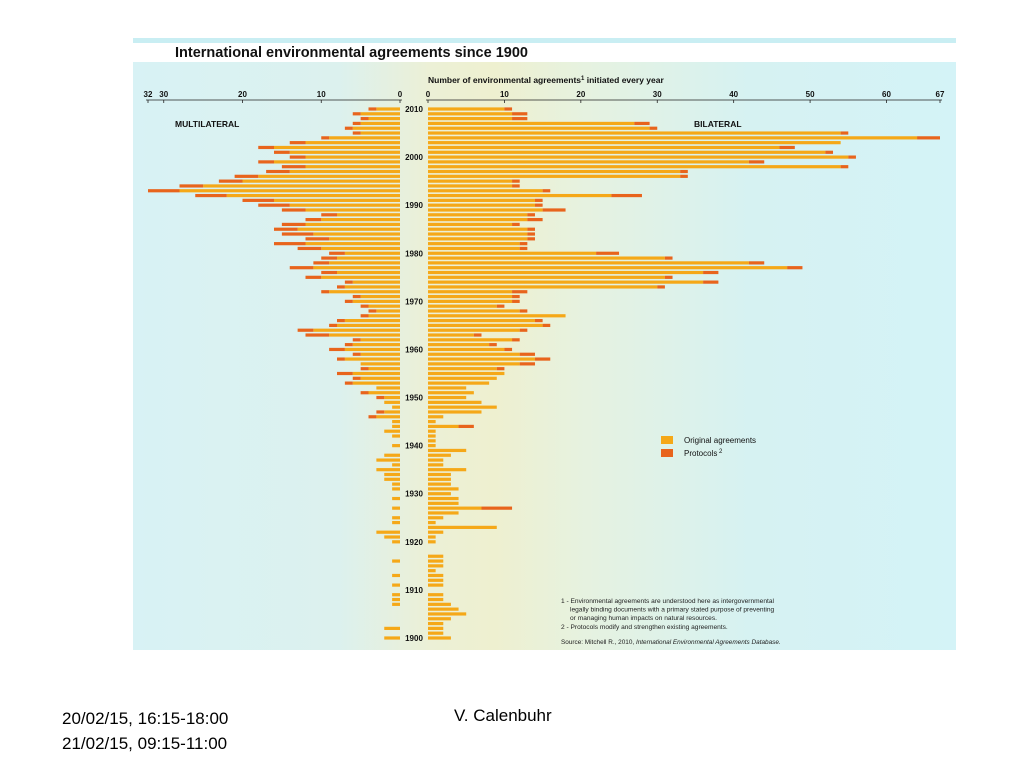 Image resolution: width=1024 pixels, height=768 pixels. What do you see at coordinates (207, 124) in the screenshot?
I see `panel-label-multilateral: MULTILATERAL` at bounding box center [207, 124].